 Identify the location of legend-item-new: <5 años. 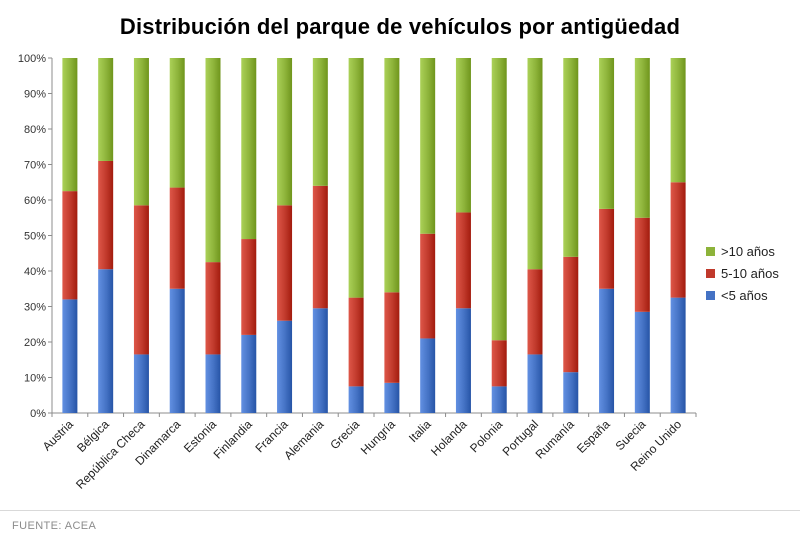
(742, 295).